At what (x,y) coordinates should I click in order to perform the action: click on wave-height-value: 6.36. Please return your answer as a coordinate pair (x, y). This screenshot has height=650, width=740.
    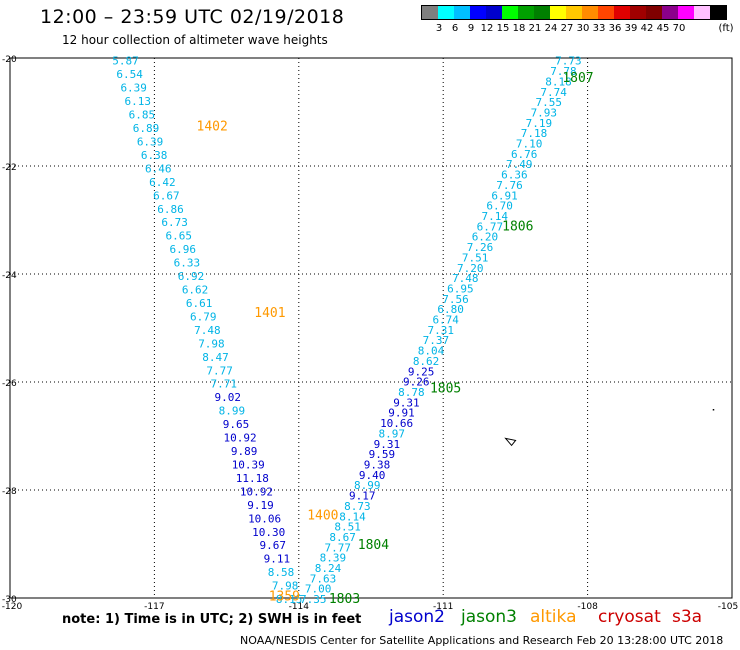
    Looking at the image, I should click on (514, 175).